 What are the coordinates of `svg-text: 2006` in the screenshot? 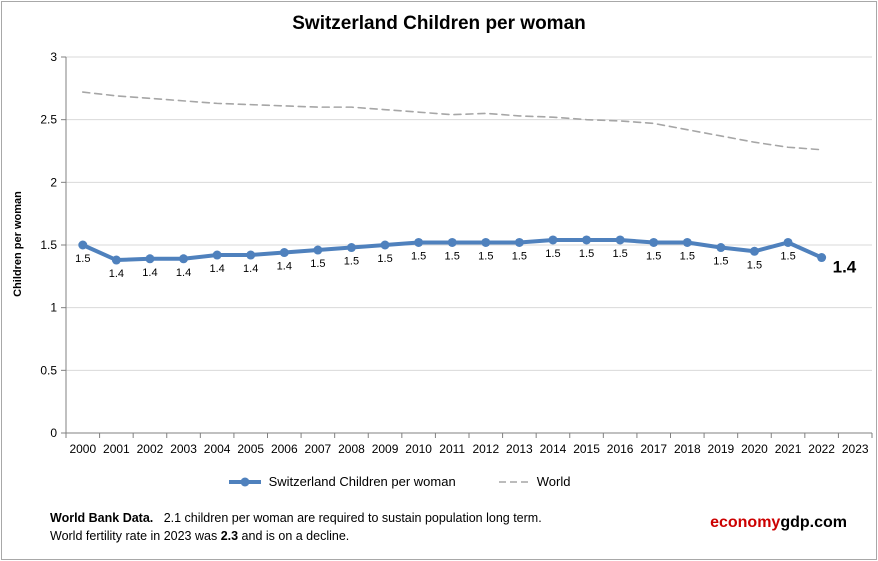 It's located at (284, 449).